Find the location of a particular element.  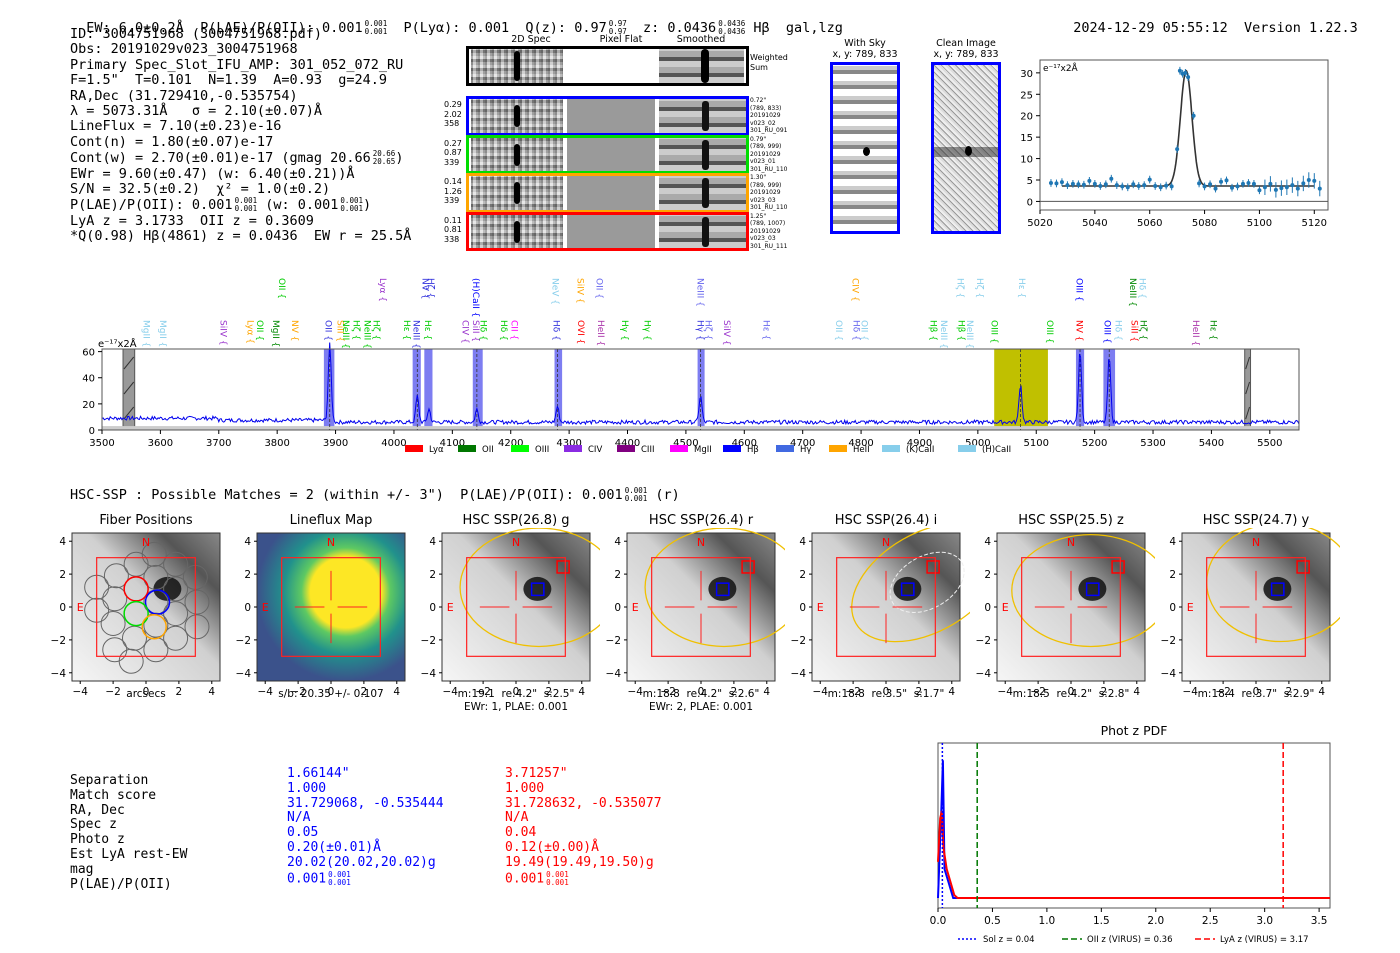

match-value-text: 0.20(±0.01)Å is located at coordinates (334, 847).